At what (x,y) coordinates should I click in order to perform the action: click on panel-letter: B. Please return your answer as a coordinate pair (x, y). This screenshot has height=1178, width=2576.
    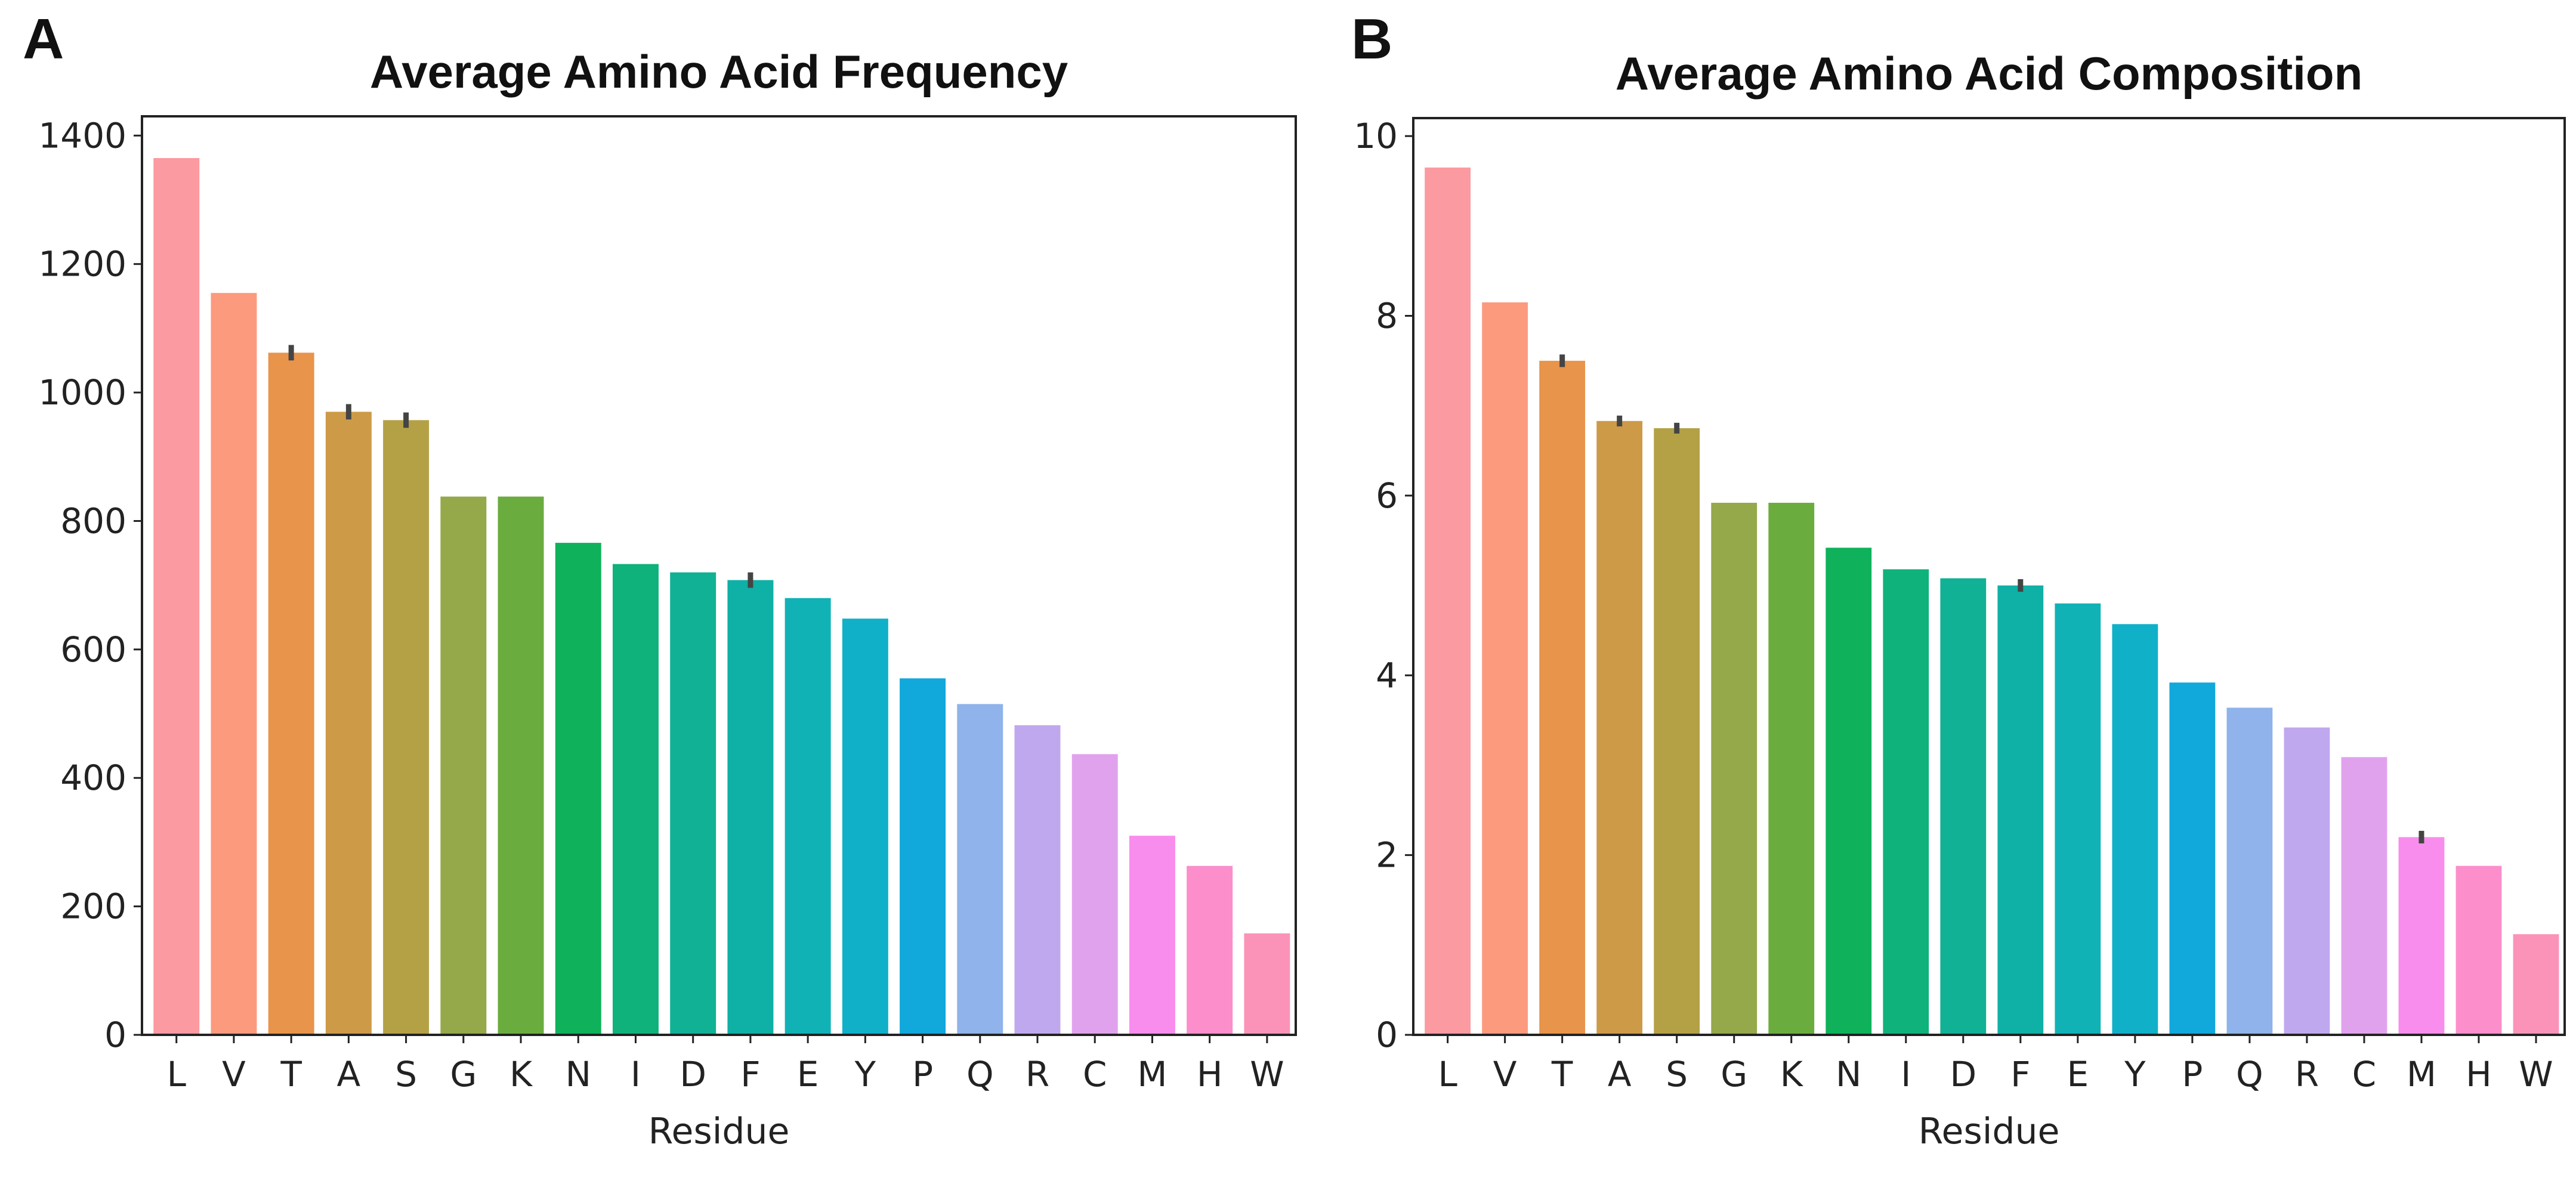
    Looking at the image, I should click on (1372, 39).